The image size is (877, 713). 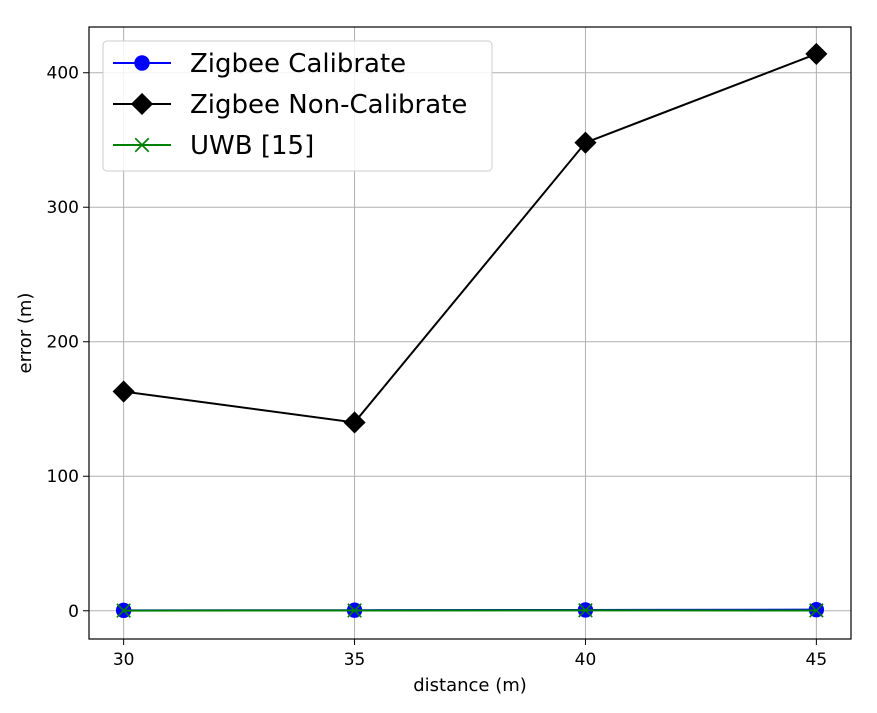 What do you see at coordinates (298, 64) in the screenshot?
I see `legend-label: Zigbee Calibrate` at bounding box center [298, 64].